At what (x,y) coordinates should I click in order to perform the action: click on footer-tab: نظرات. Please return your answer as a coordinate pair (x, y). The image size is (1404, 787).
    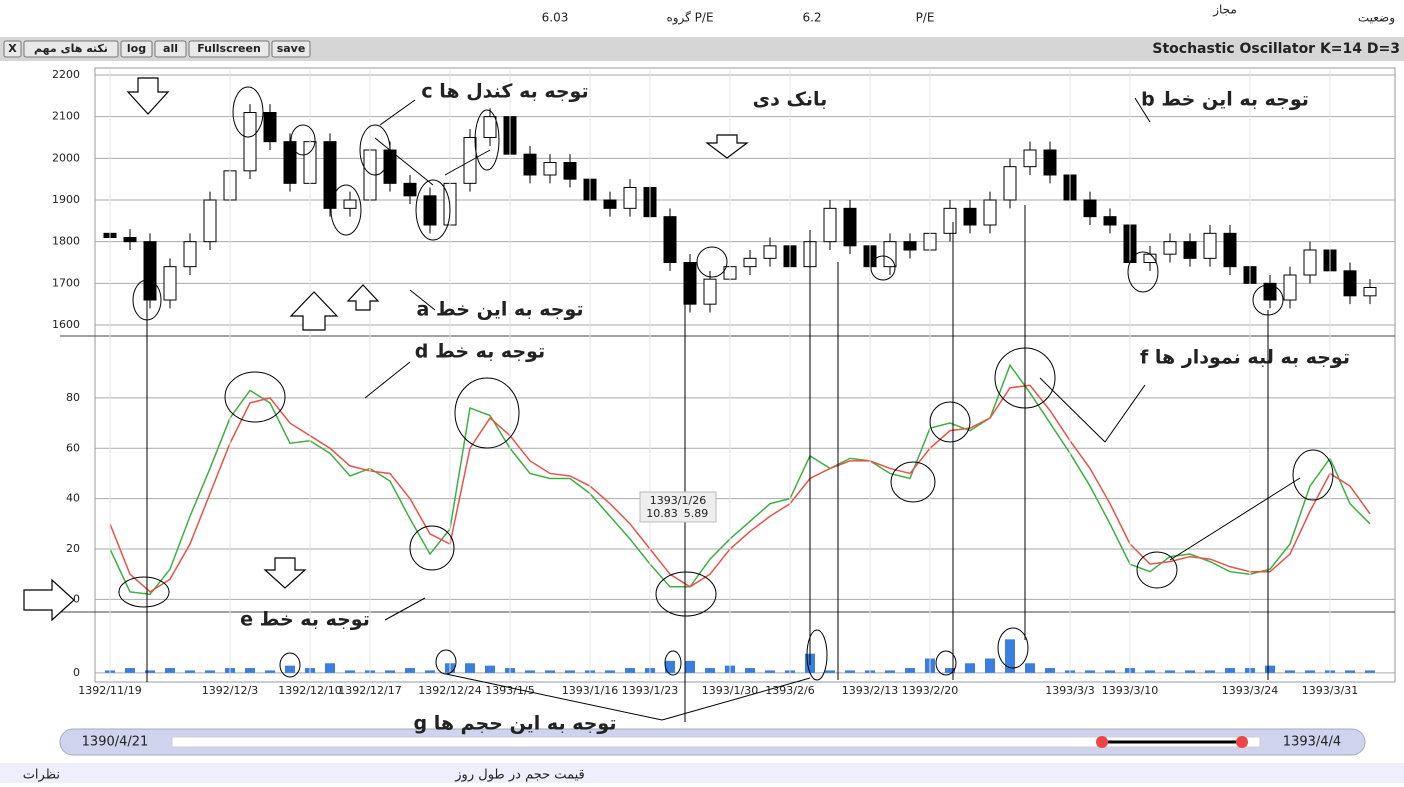
    Looking at the image, I should click on (41, 775).